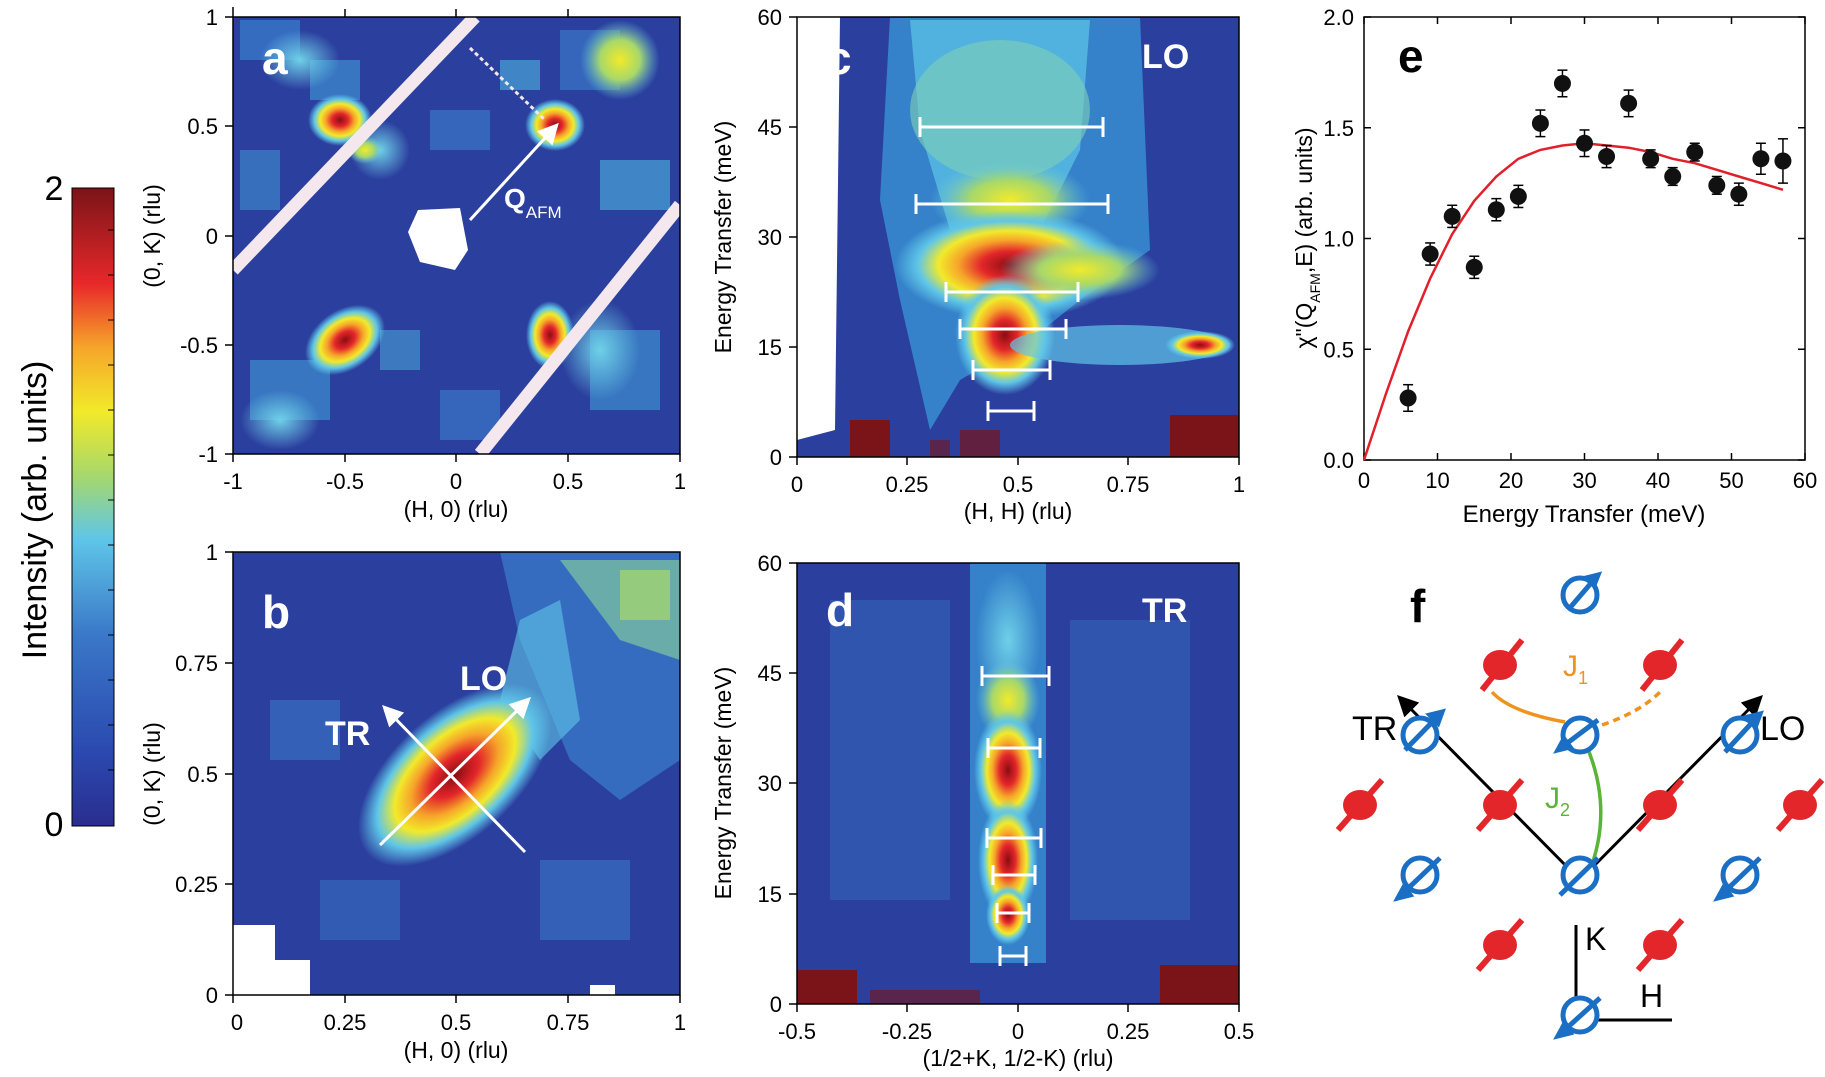 This screenshot has width=1825, height=1077. I want to click on panel-c-ylabel: Energy Transfer (meV), so click(723, 237).